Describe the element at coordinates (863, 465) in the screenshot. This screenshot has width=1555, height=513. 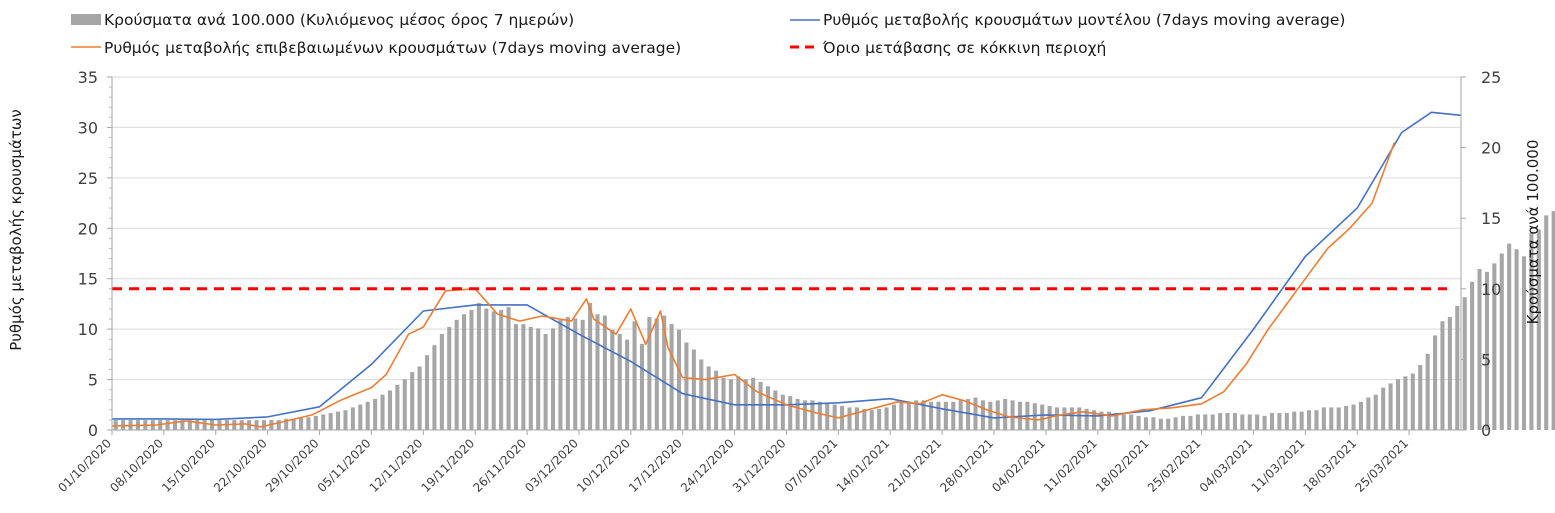
I see `x-tick-label: 14/01/2021` at that location.